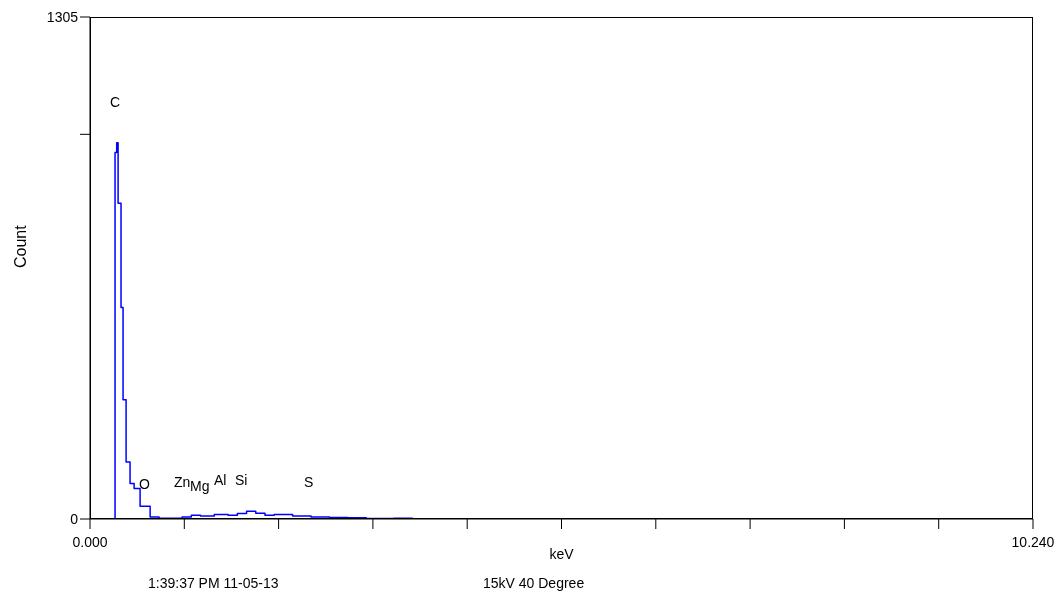 The height and width of the screenshot is (603, 1063). Describe the element at coordinates (200, 486) in the screenshot. I see `annotation: Mg` at that location.